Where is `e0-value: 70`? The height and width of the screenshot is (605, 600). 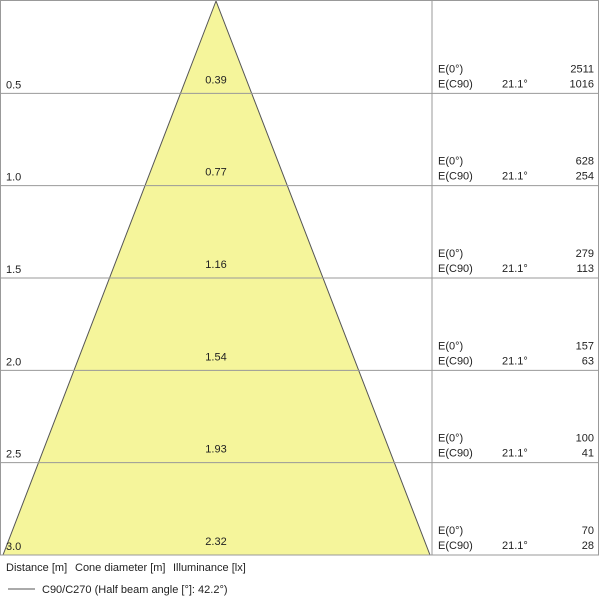 e0-value: 70 is located at coordinates (588, 531).